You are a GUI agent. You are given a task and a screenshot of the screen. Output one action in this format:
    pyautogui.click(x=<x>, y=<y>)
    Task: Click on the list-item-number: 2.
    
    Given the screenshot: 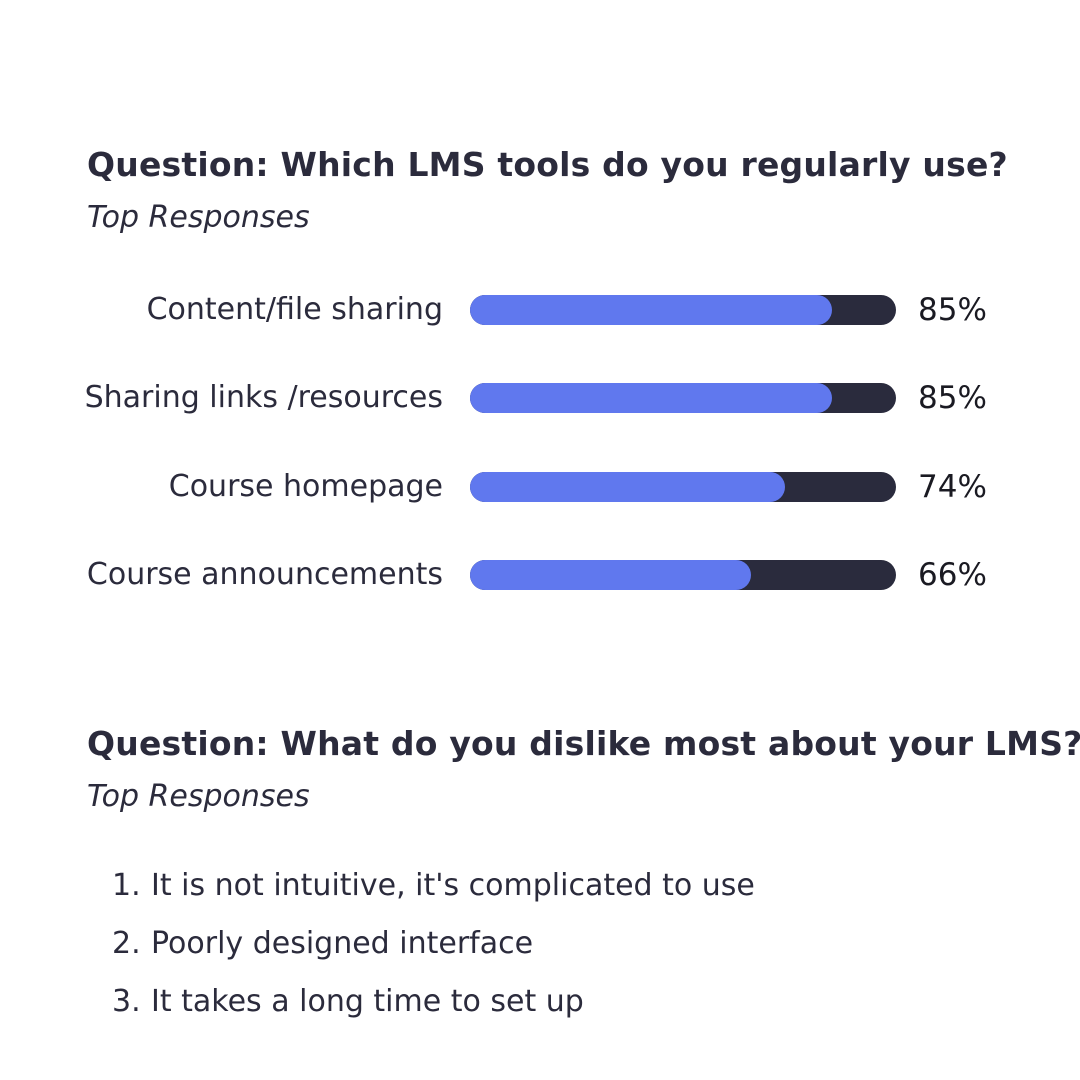 What is the action you would take?
    pyautogui.click(x=126, y=943)
    